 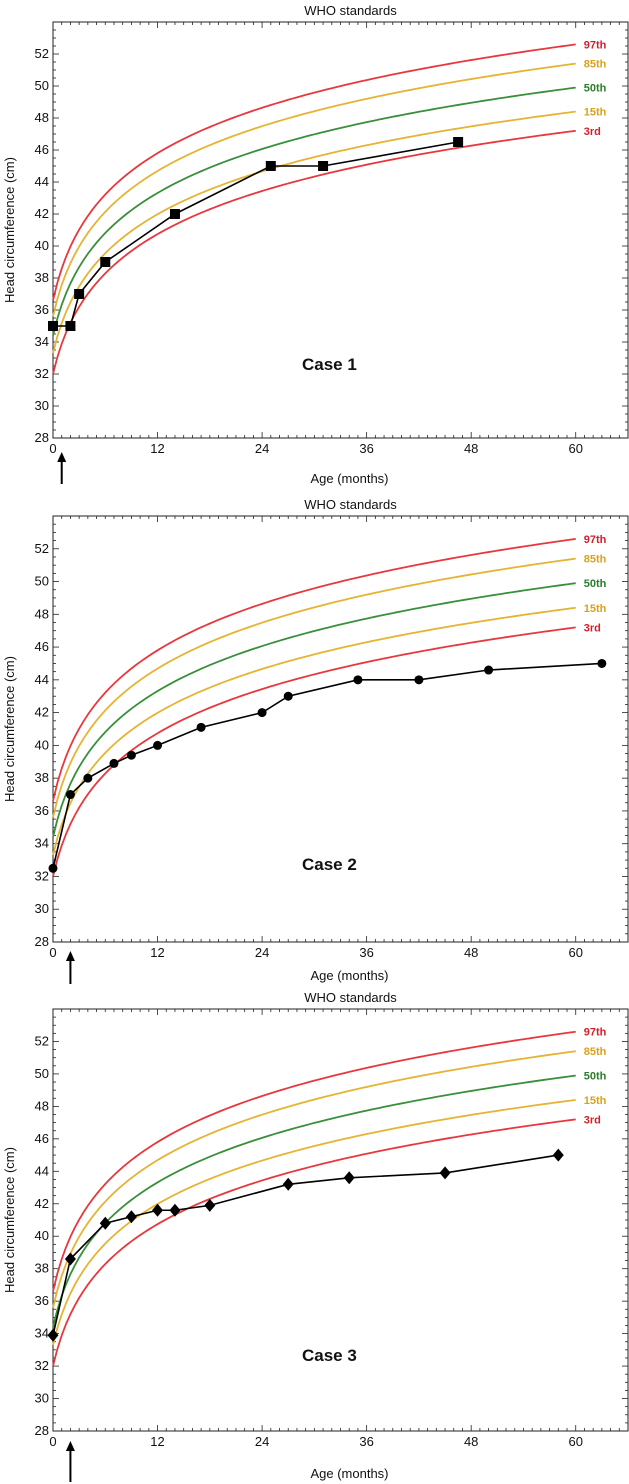 What do you see at coordinates (157, 1441) in the screenshot?
I see `x-tick-label: 12` at bounding box center [157, 1441].